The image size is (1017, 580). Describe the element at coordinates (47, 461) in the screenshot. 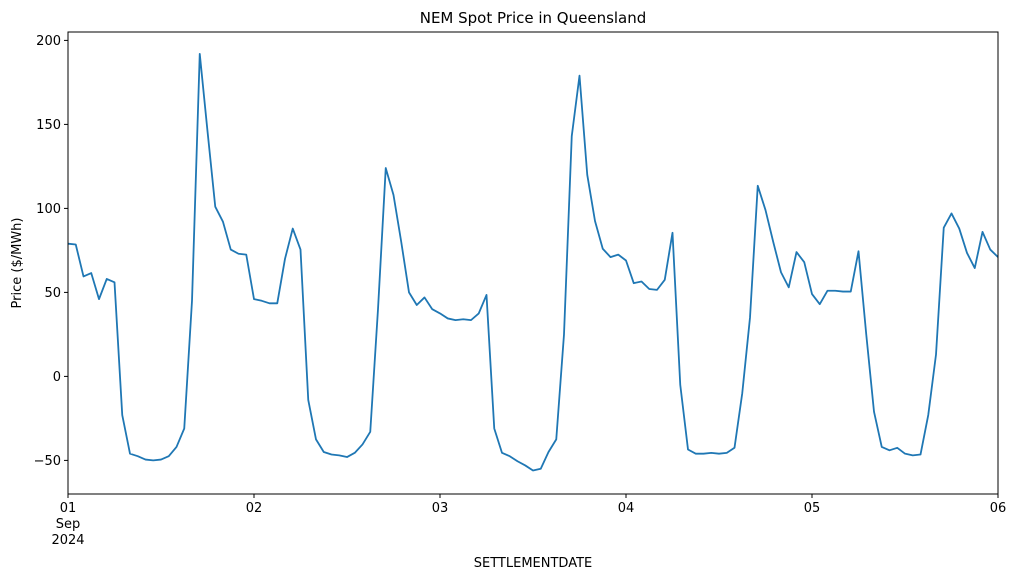

I see `y-tick-label: −50` at that location.